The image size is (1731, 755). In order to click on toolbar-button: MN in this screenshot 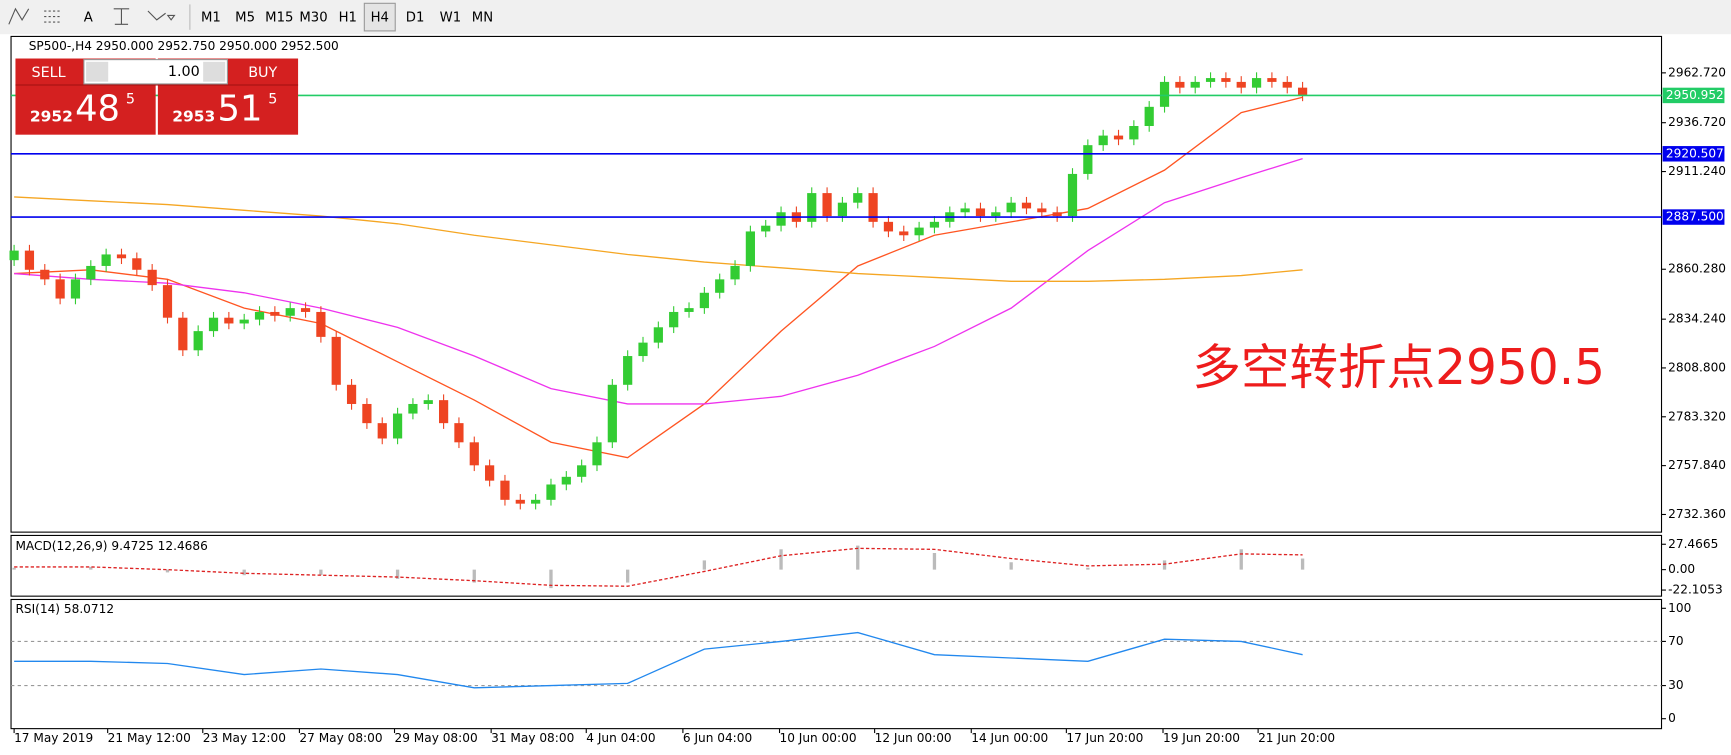, I will do `click(482, 18)`.